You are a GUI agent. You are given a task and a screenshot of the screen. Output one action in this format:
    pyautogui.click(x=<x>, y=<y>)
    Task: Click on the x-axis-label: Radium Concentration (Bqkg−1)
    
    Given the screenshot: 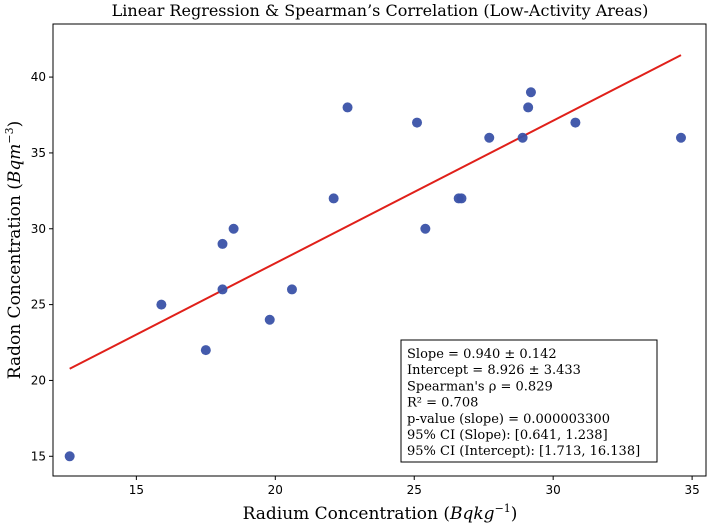 What is the action you would take?
    pyautogui.click(x=380, y=512)
    